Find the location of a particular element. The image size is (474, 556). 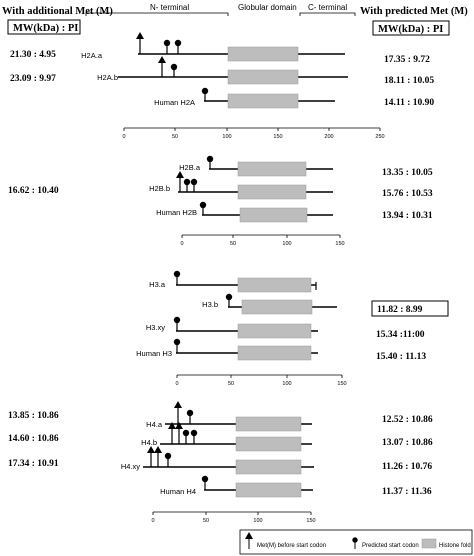

h3-xy-label: H3.xy is located at coordinates (155, 327).